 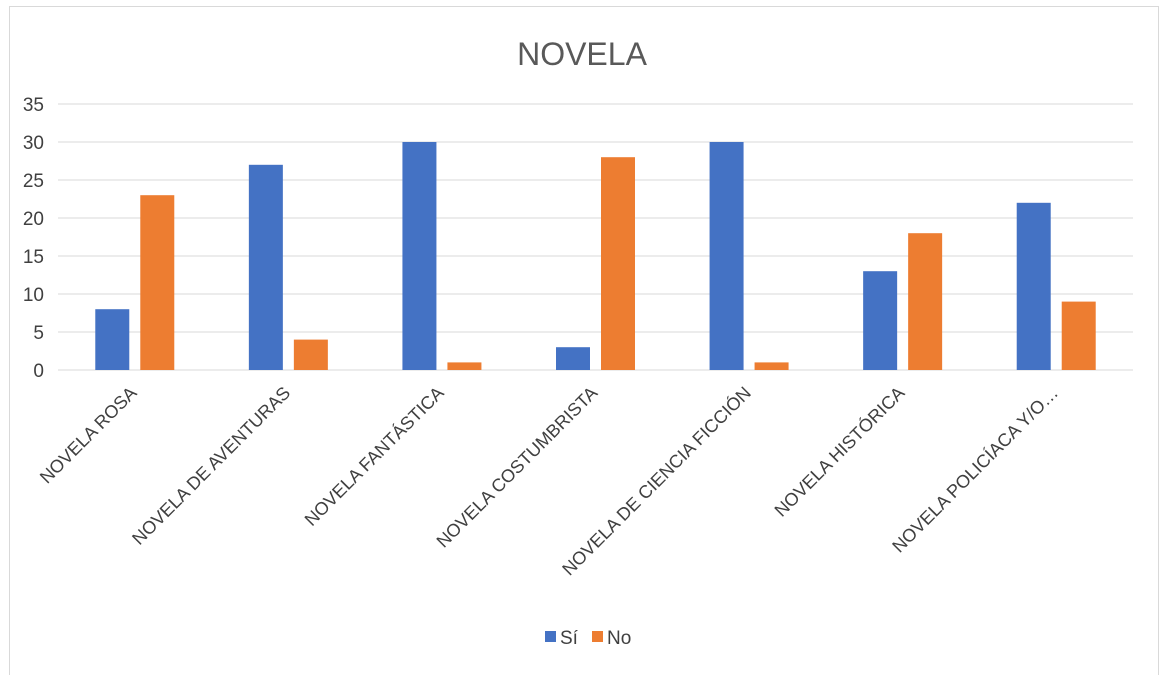 I want to click on legend-swatch-si, so click(x=550, y=636).